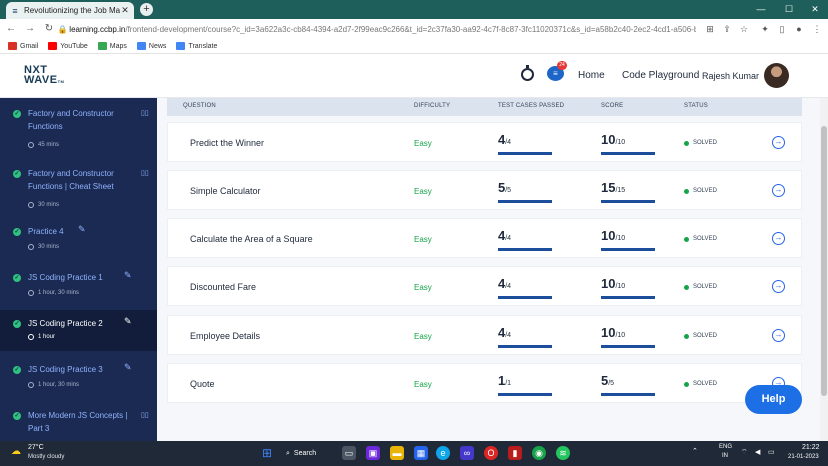 This screenshot has height=466, width=828. What do you see at coordinates (484, 142) in the screenshot?
I see `table-row: Predict the Winner Easy 4/4 10/10 SOLVED →` at bounding box center [484, 142].